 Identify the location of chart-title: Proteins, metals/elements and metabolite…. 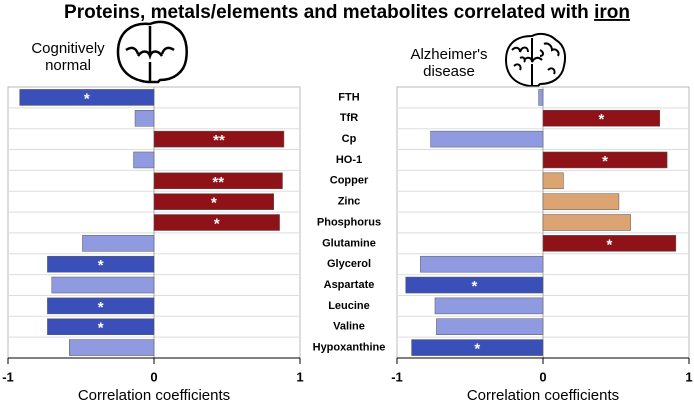
(347, 12).